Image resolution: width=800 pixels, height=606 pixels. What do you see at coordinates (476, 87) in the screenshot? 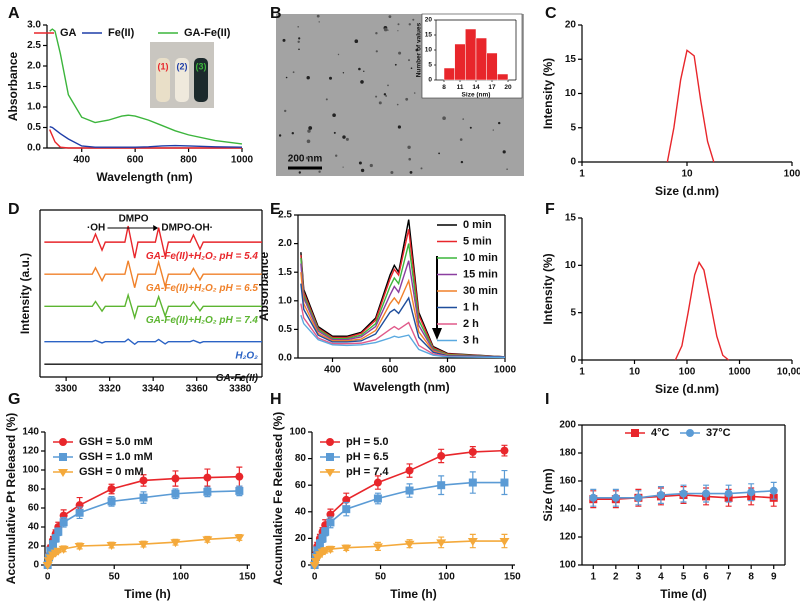
I see `x-tick-label: 14` at bounding box center [476, 87].